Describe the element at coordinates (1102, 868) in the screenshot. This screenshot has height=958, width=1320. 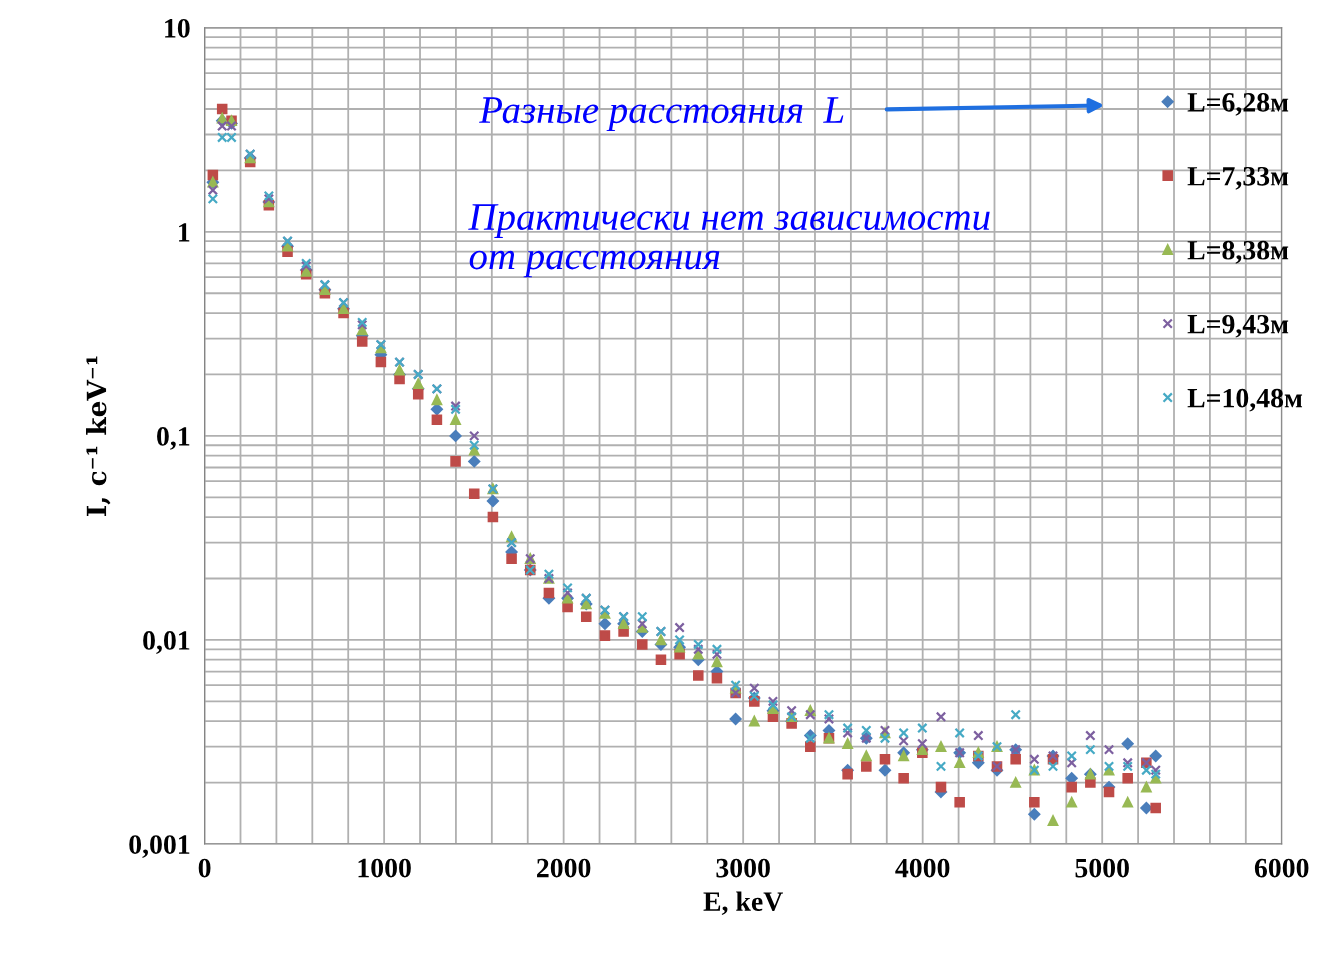
I see `x-tick-label: 5000` at that location.